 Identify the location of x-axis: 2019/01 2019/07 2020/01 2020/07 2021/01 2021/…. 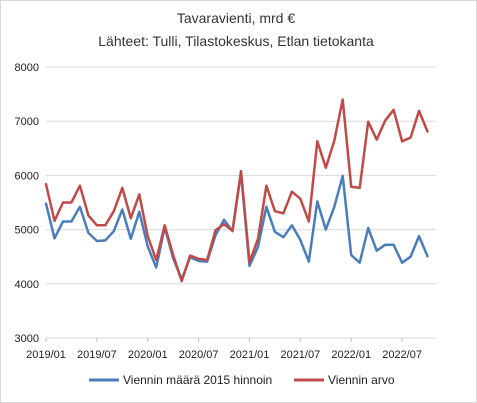
(224, 349).